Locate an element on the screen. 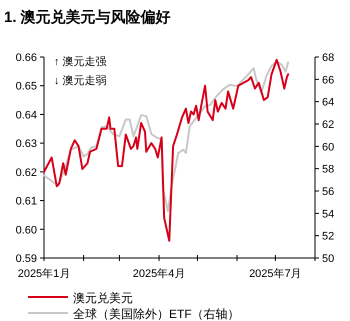  y2-tick-label: 50 is located at coordinates (328, 259).